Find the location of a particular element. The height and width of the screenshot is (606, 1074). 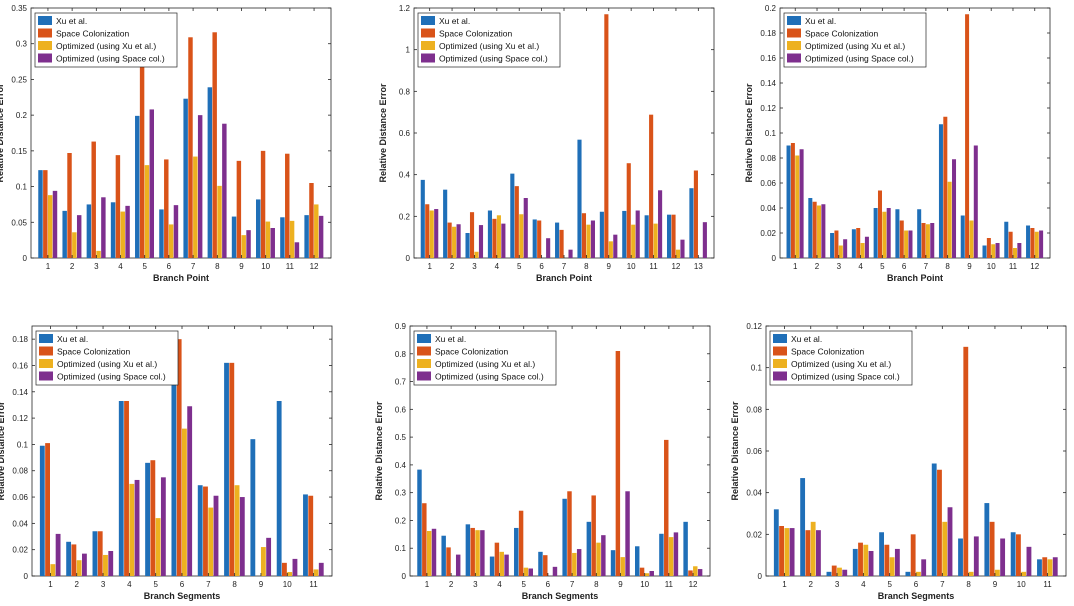

y-tick-label: 0.1 is located at coordinates (23, 444).